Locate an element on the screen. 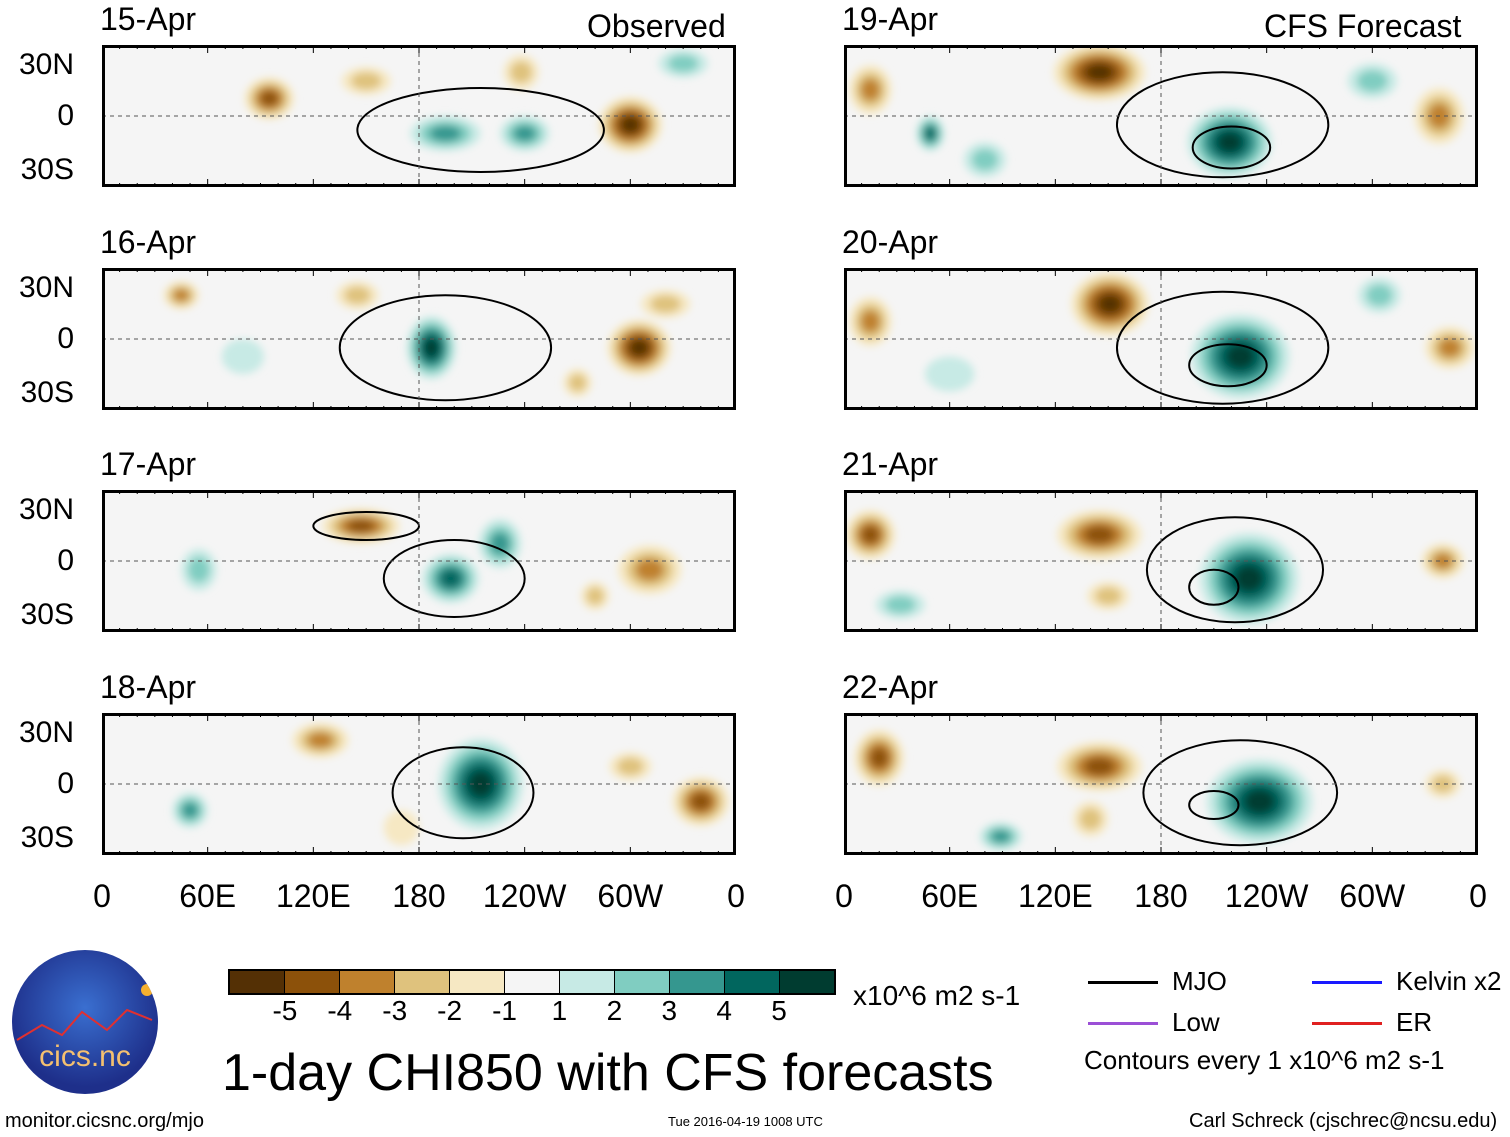 This screenshot has height=1137, width=1510. panel-date: 15-Apr is located at coordinates (148, 19).